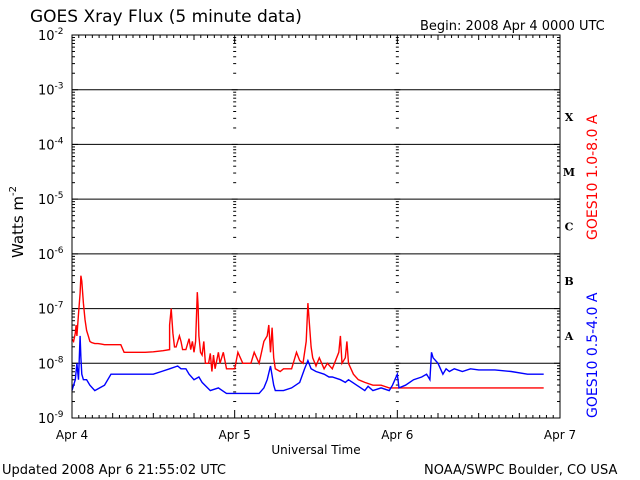  I want to click on flare-class-label: X, so click(569, 117).